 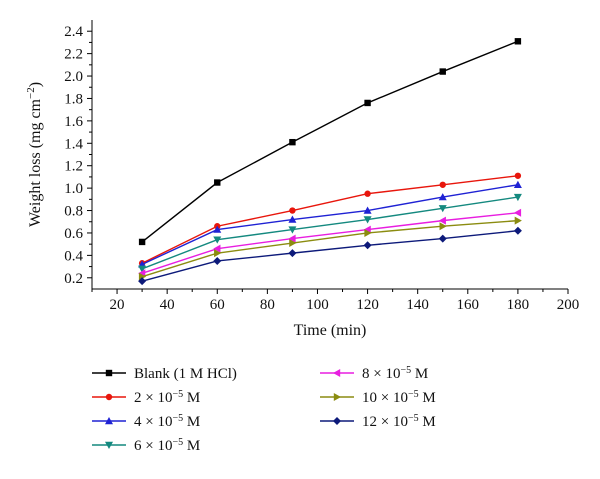 I want to click on y-axis-title: Weight loss (mg cm−2), so click(x=34, y=154).